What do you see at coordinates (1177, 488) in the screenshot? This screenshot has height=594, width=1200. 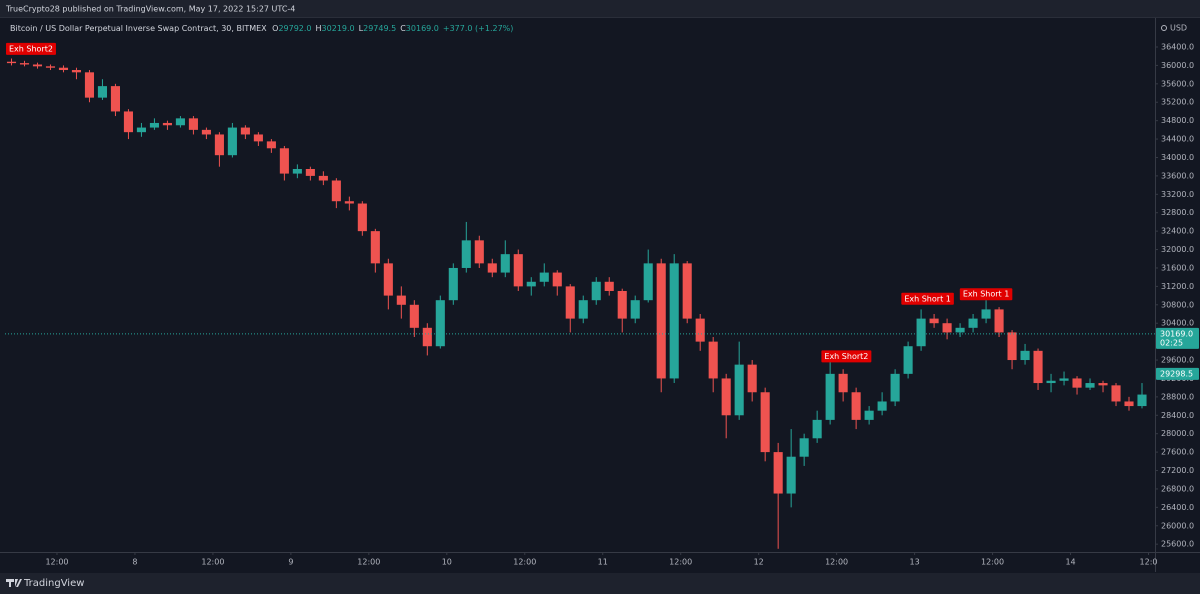 I see `y-tick-label: 26800.0` at bounding box center [1177, 488].